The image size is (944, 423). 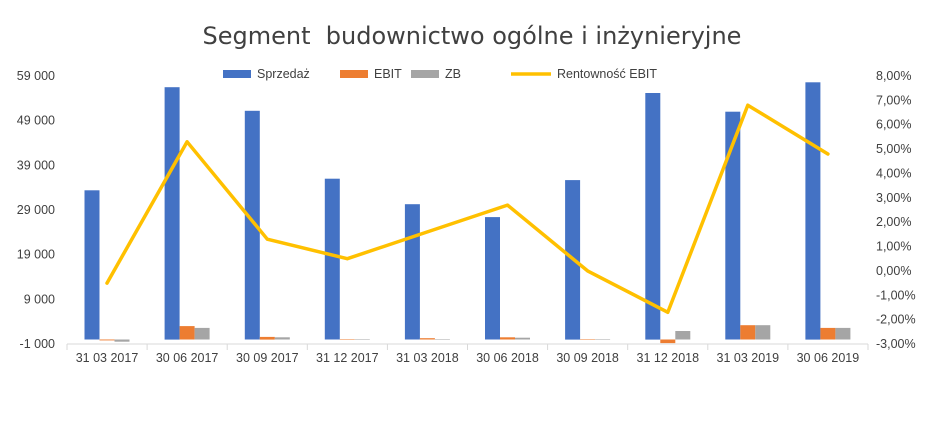 What do you see at coordinates (896, 295) in the screenshot?
I see `y-right-tick-label: -1,00%` at bounding box center [896, 295].